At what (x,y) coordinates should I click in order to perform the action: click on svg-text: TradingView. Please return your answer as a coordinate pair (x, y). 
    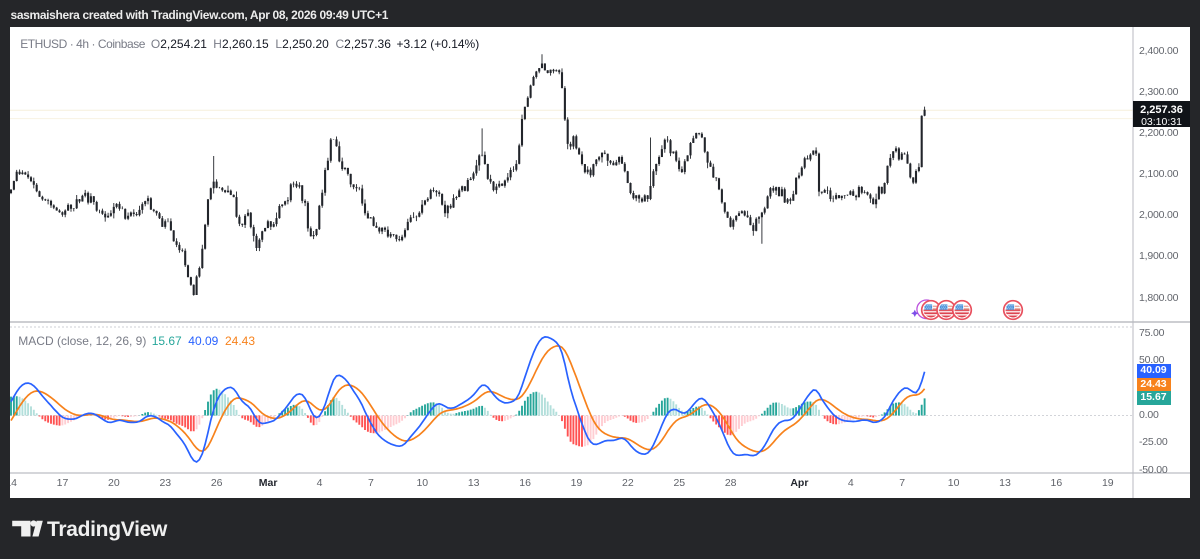
    Looking at the image, I should click on (107, 529).